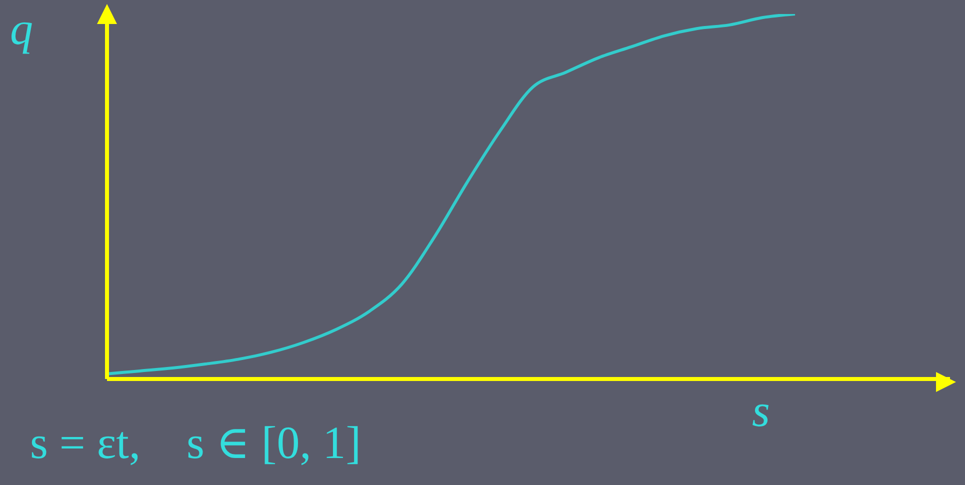 This screenshot has width=965, height=485. I want to click on text: s = εt, s ∈ [0, 1], so click(196, 442).